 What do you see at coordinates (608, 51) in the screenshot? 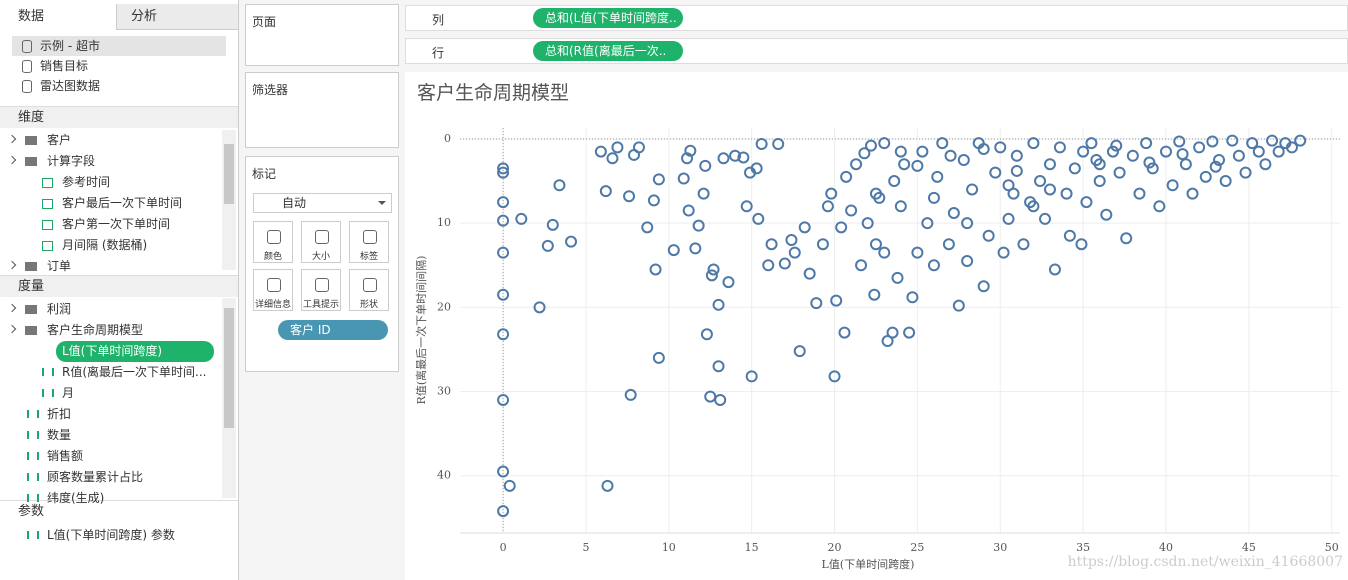
I see `rows-pill: 总和(R值(离最后一次..` at bounding box center [608, 51].